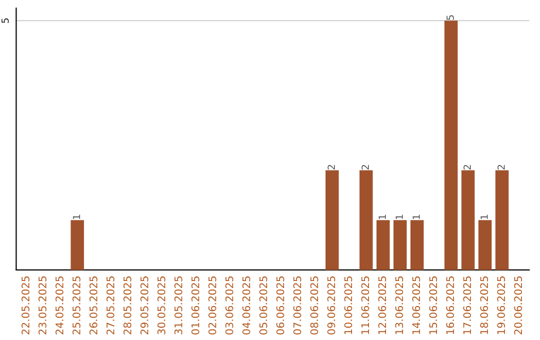  Describe the element at coordinates (212, 305) in the screenshot. I see `x-tick-label: 02.06.2025` at that location.